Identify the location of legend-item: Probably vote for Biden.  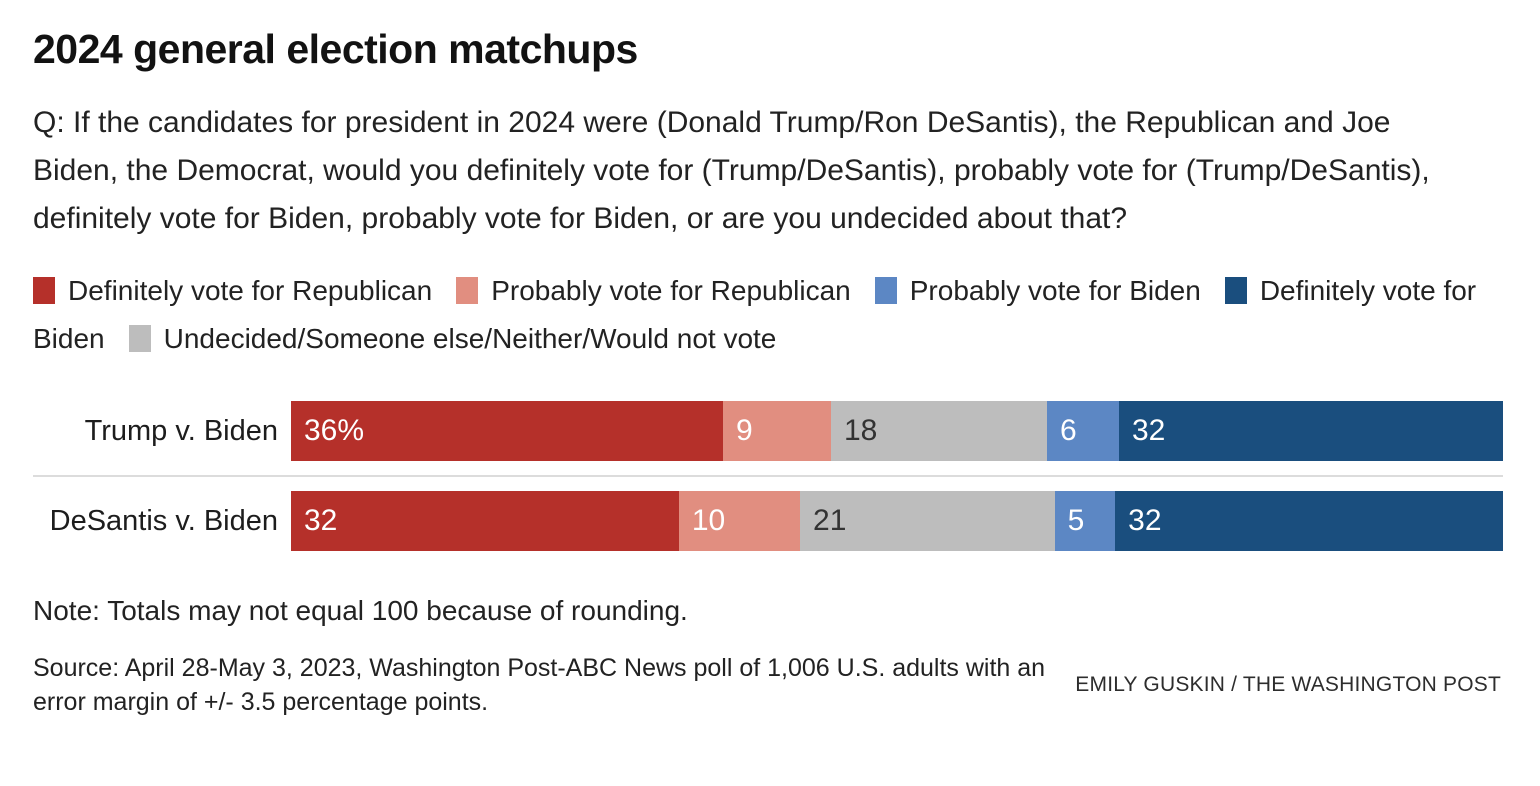
(1037, 290).